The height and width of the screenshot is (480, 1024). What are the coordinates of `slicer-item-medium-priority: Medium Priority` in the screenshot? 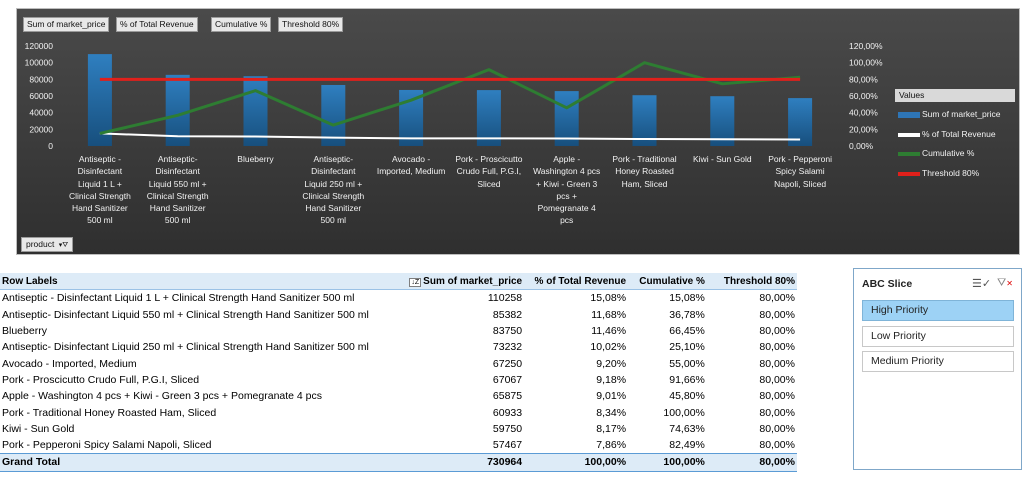 It's located at (938, 361).